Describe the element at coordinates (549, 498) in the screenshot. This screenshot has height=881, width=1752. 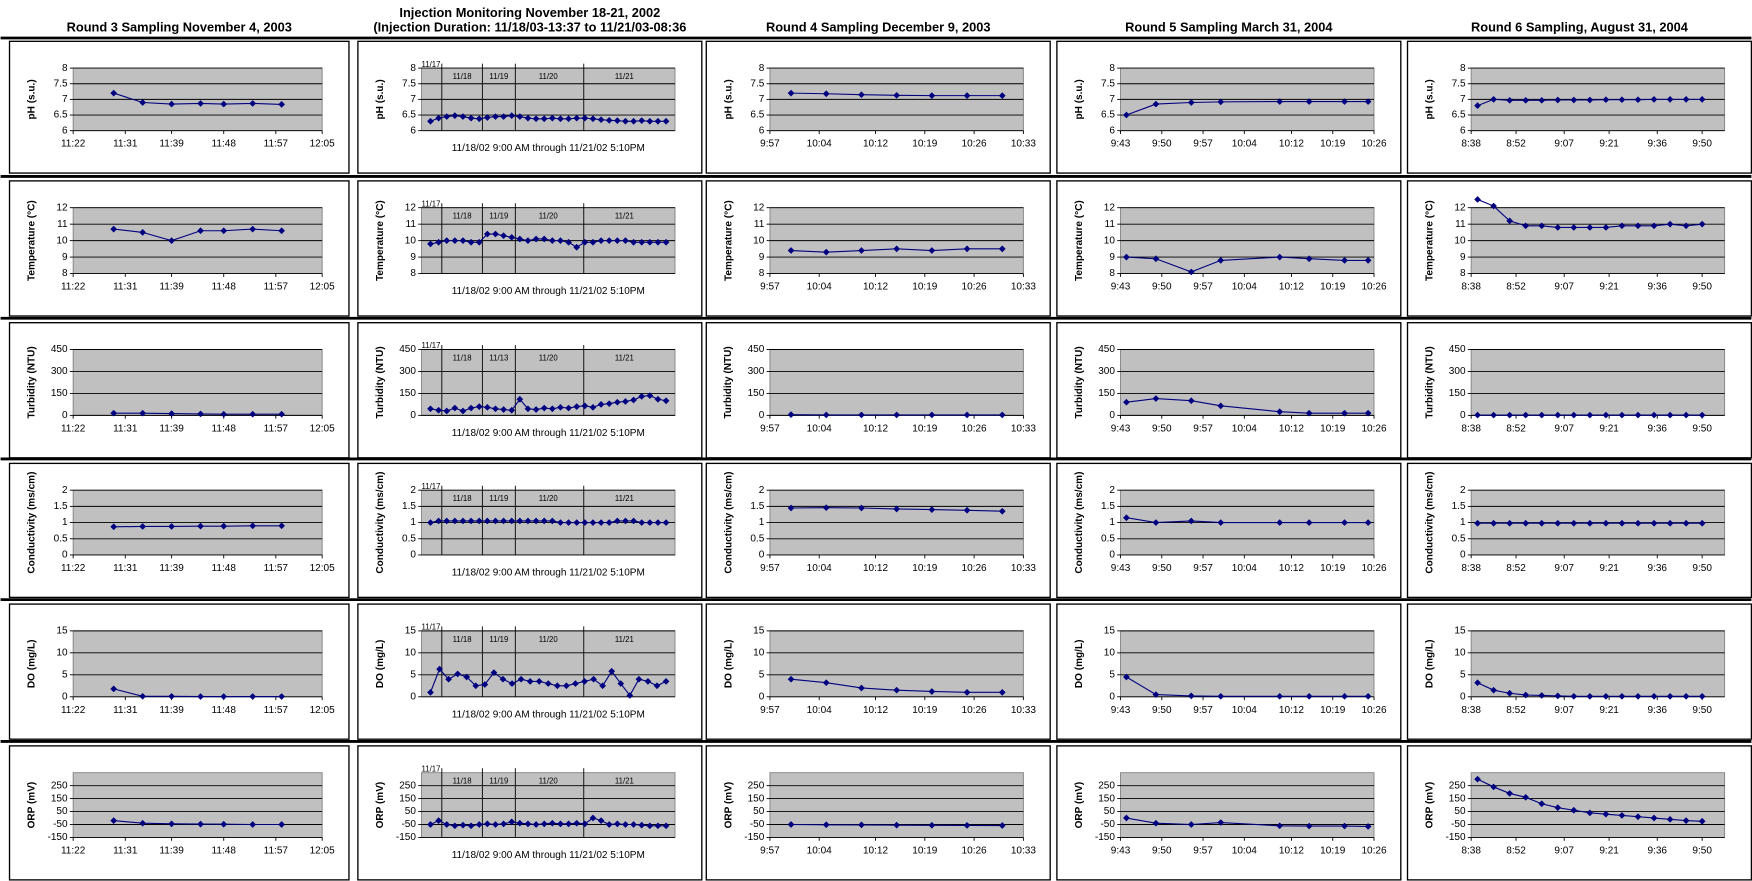
I see `annotation: 11/20` at that location.